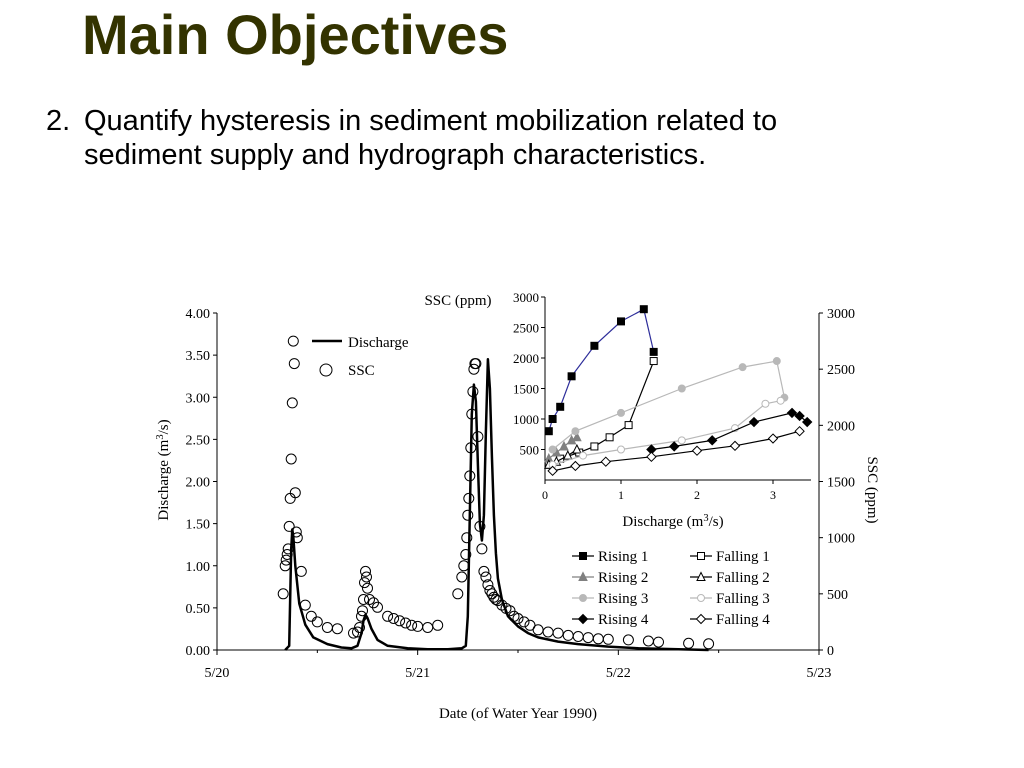  What do you see at coordinates (198, 398) in the screenshot?
I see `y-tick-label: 3.00` at bounding box center [198, 398].